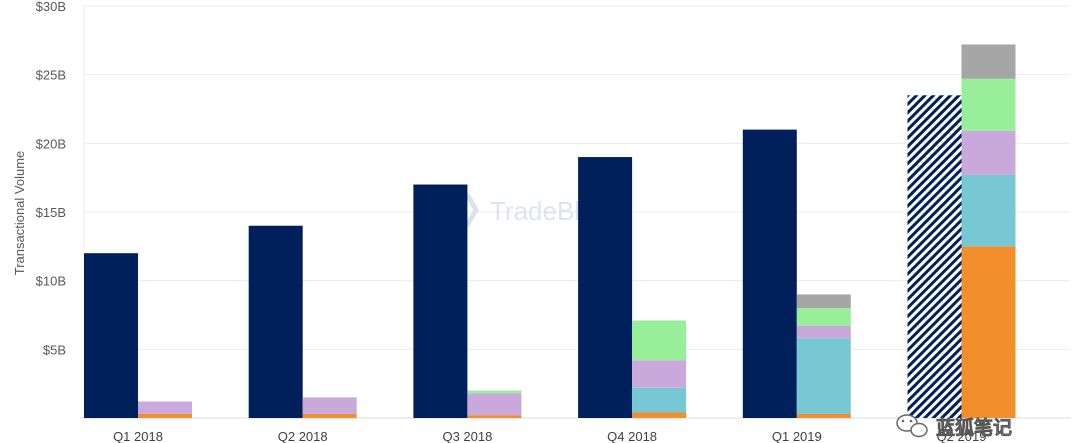 This screenshot has height=443, width=1080. Describe the element at coordinates (797, 436) in the screenshot. I see `x-tick-label: Q1 2019` at that location.